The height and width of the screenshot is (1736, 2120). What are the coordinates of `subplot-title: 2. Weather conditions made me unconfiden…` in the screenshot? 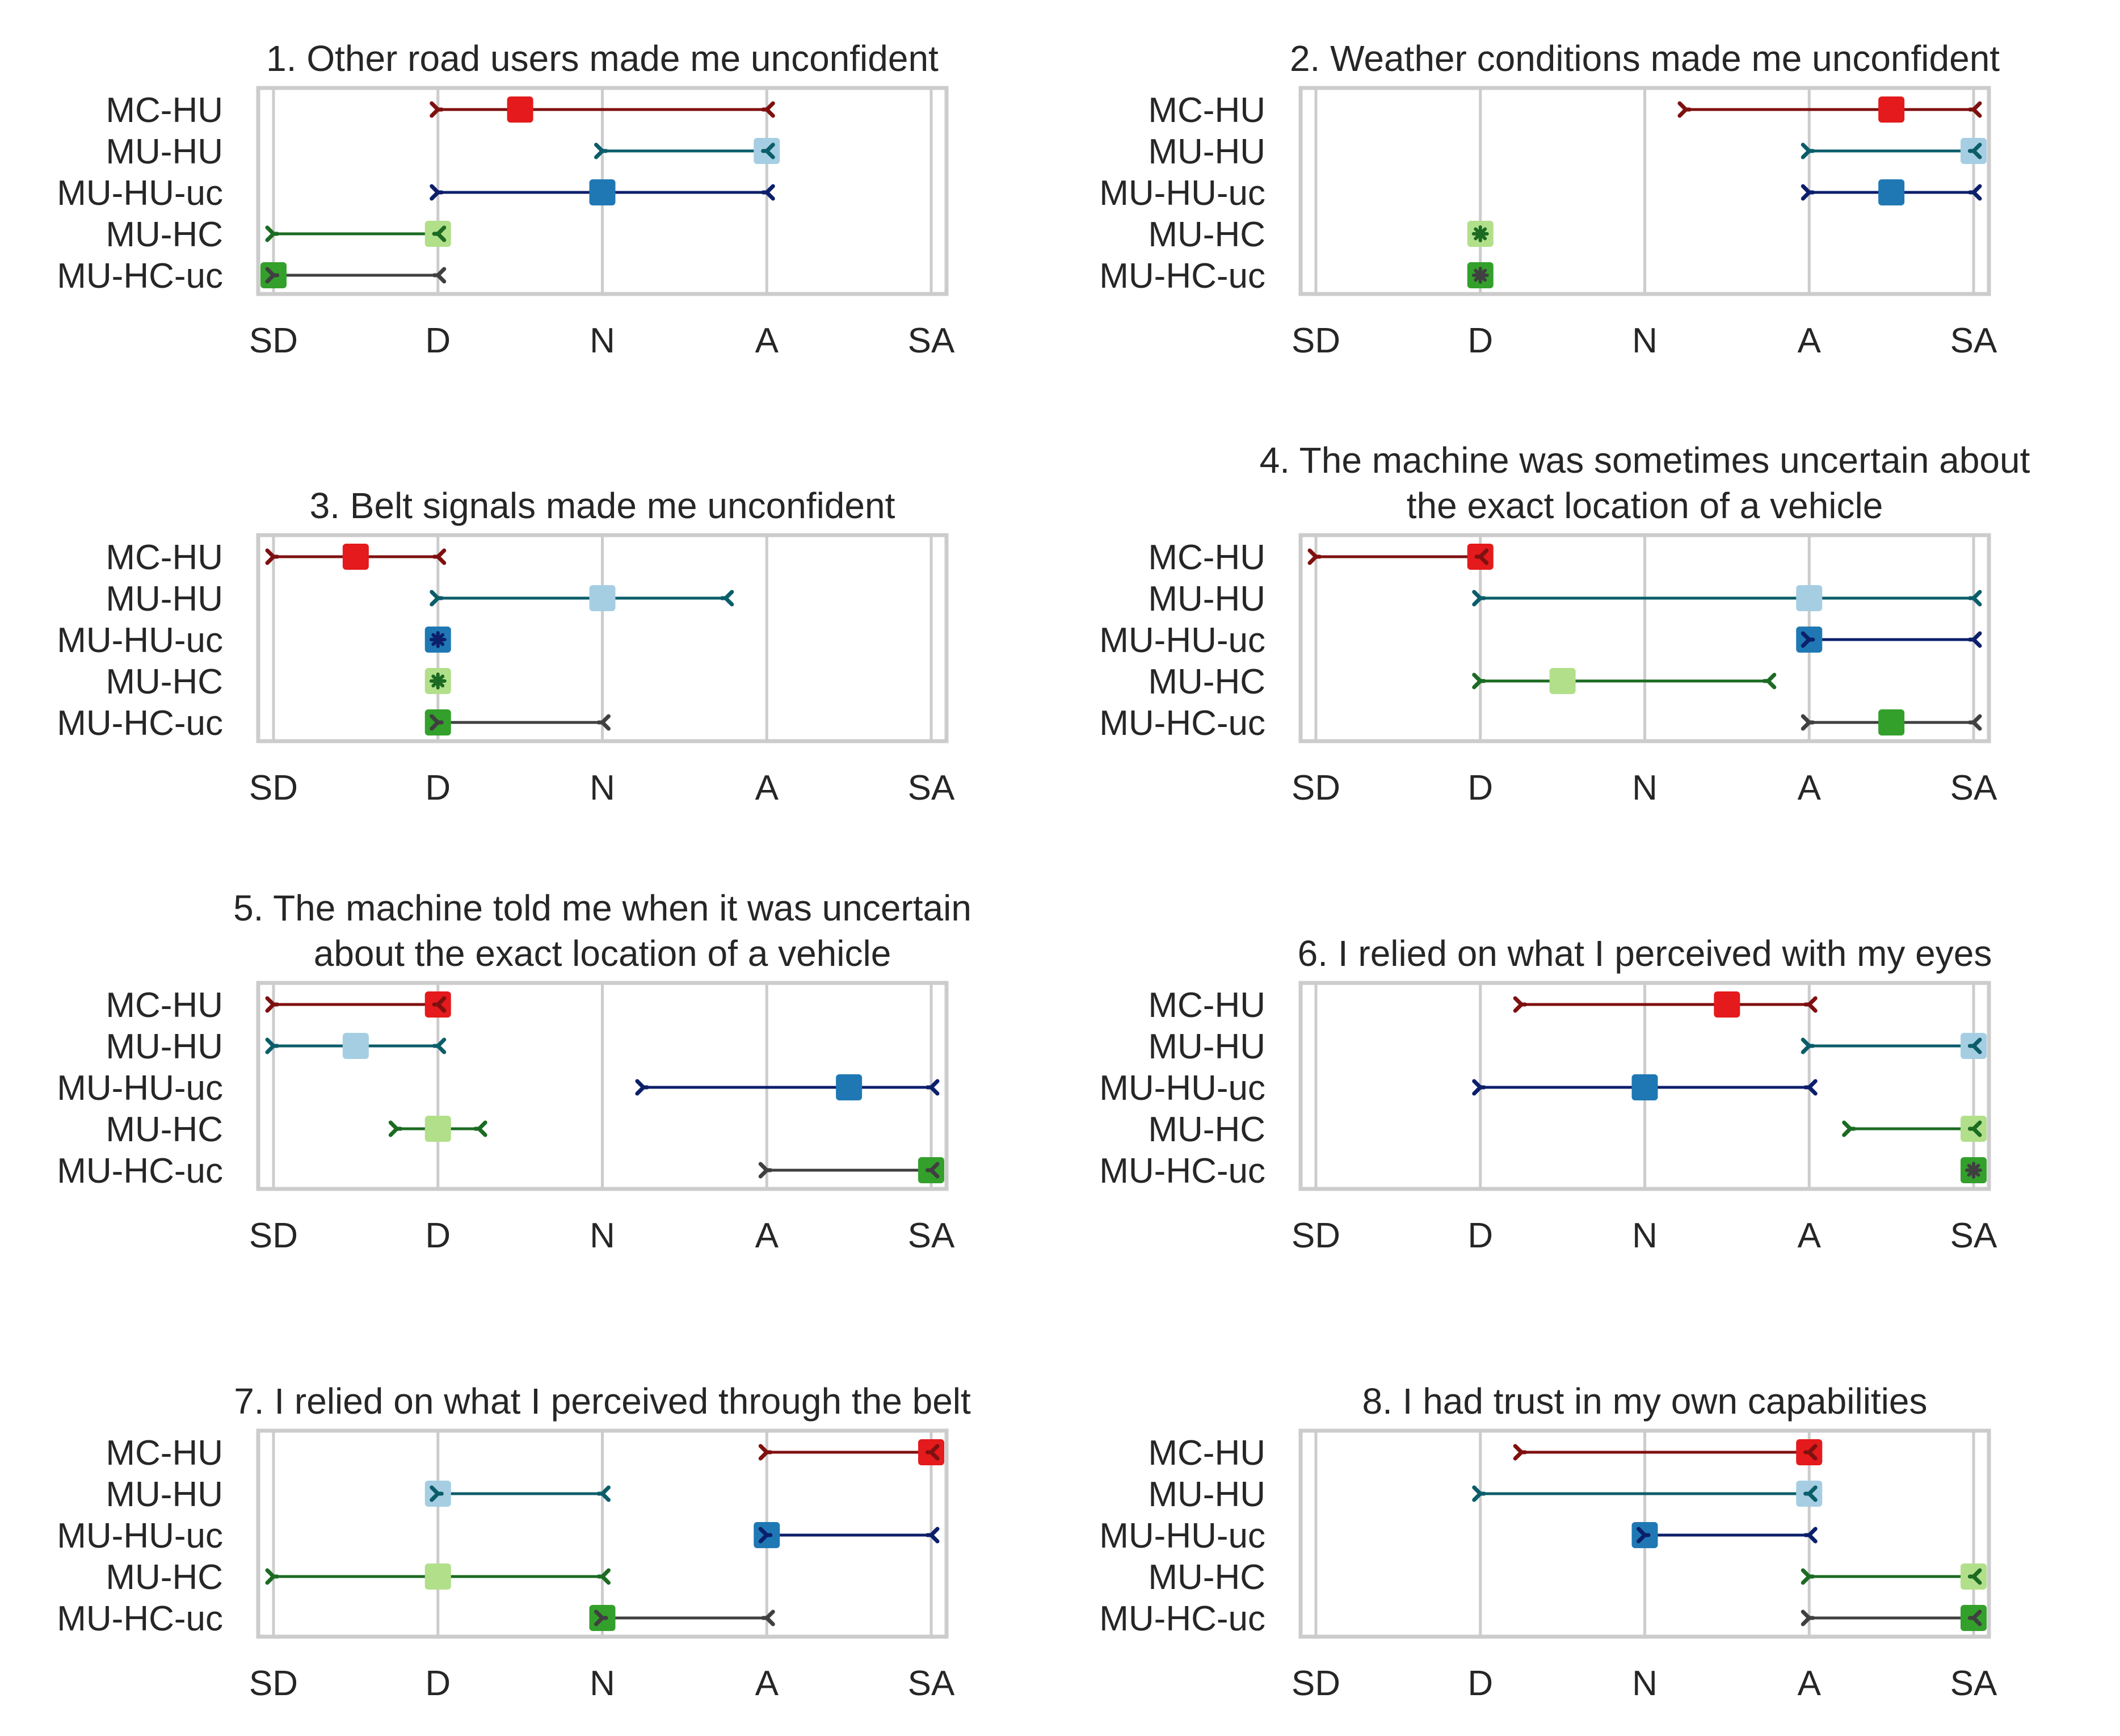 It's located at (1645, 58).